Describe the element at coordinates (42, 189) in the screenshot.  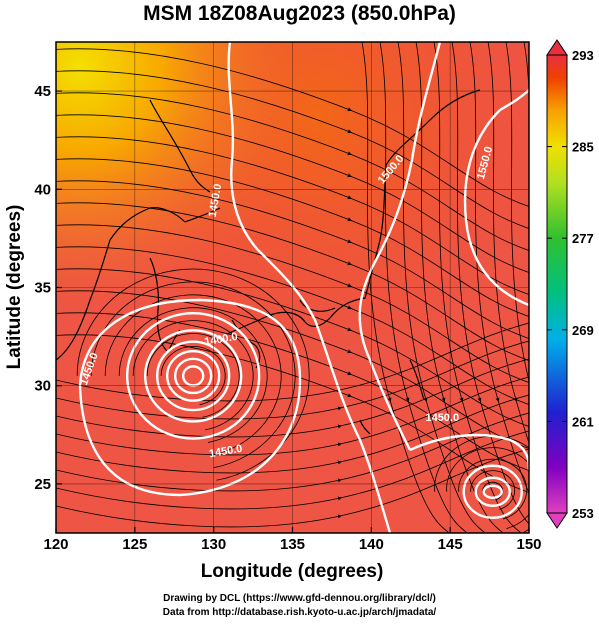
I see `y-tick-label: 40` at that location.